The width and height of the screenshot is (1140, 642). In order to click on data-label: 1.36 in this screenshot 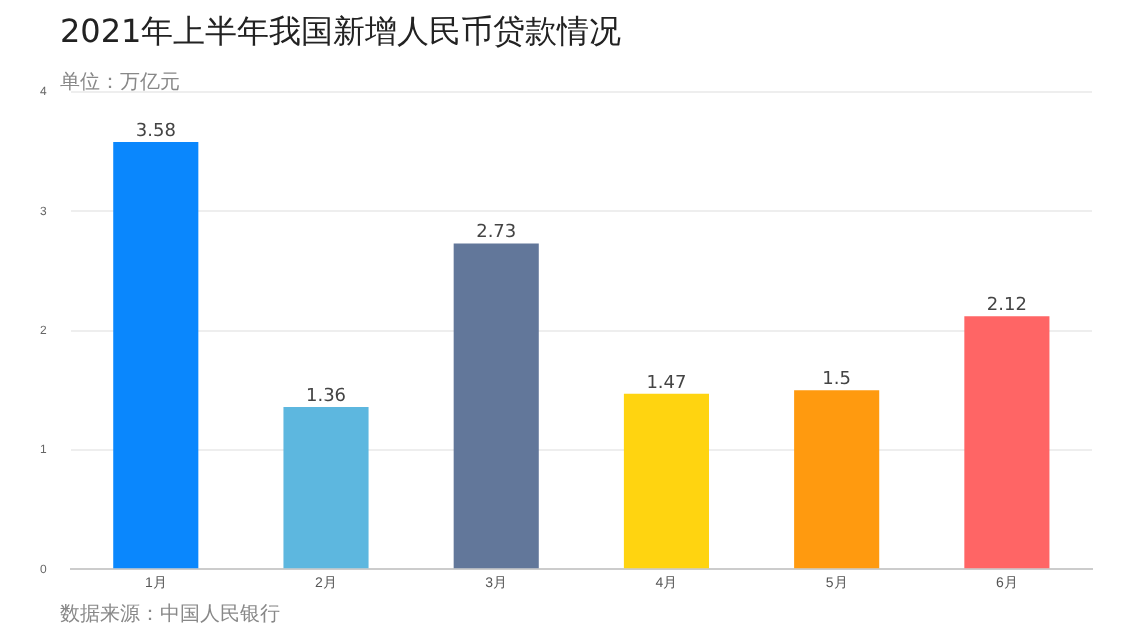, I will do `click(326, 396)`.